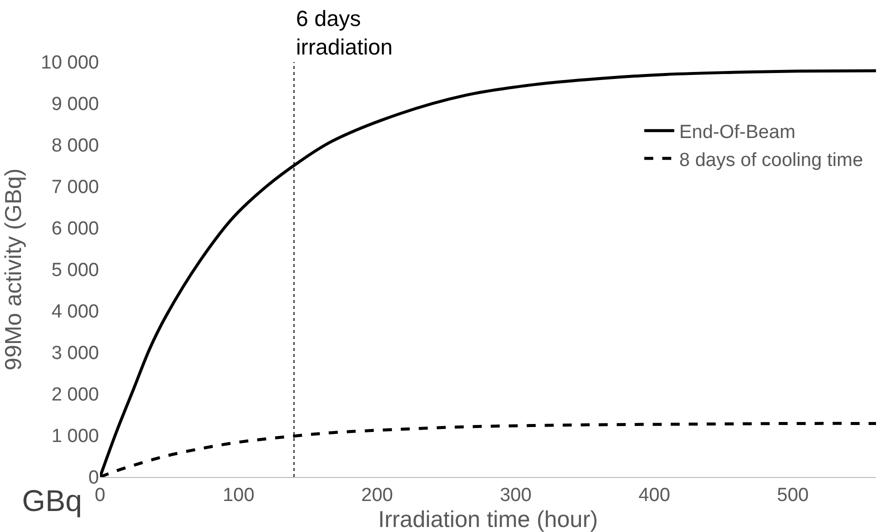 The image size is (881, 532). I want to click on y-tick-label: 6 000, so click(75, 229).